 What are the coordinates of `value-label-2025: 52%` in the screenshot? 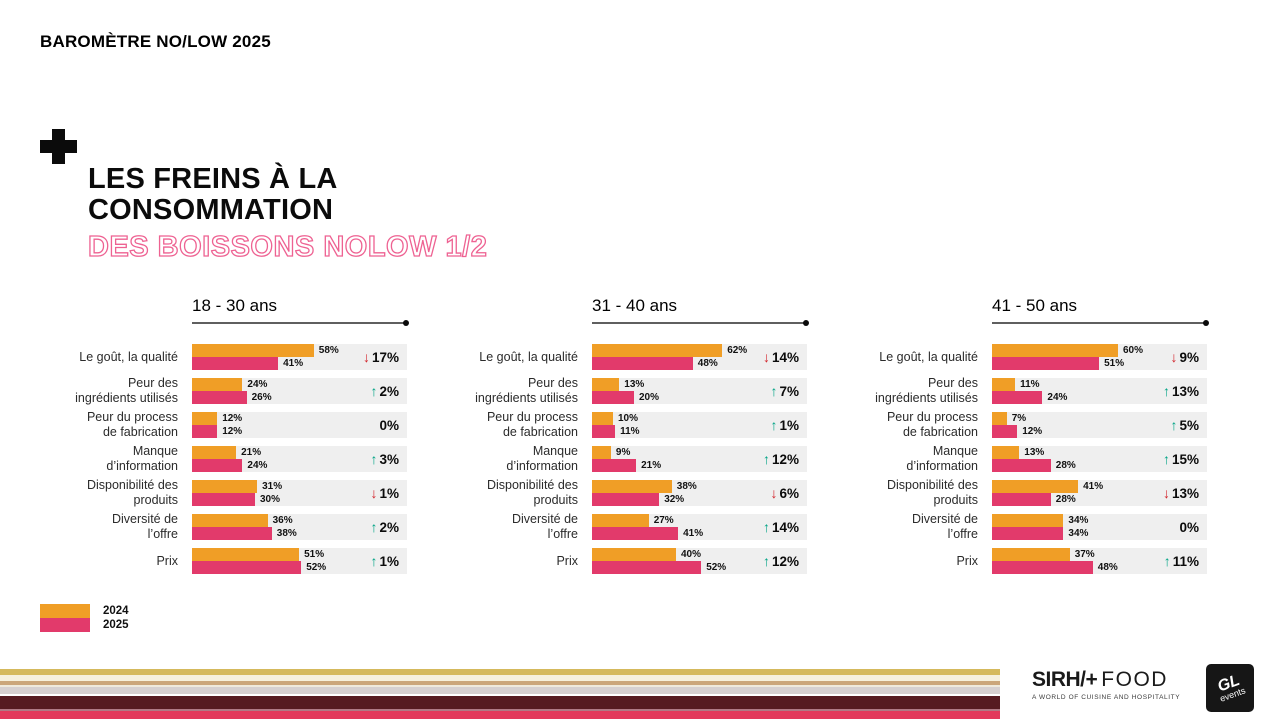 It's located at (316, 567).